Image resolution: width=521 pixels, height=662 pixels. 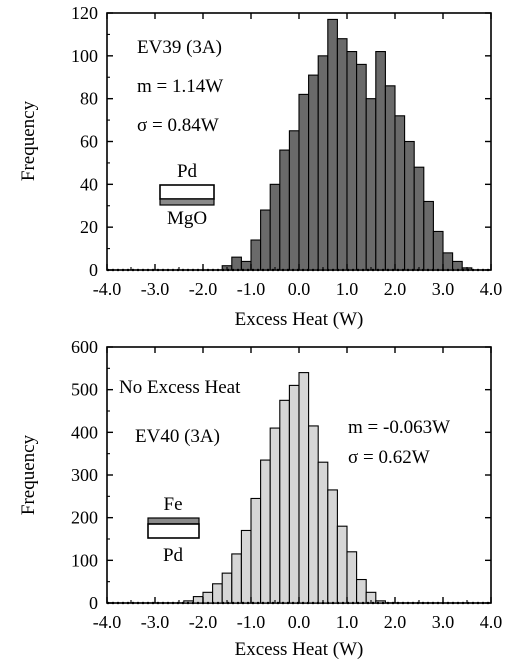 I want to click on fe-layer, so click(x=173, y=521).